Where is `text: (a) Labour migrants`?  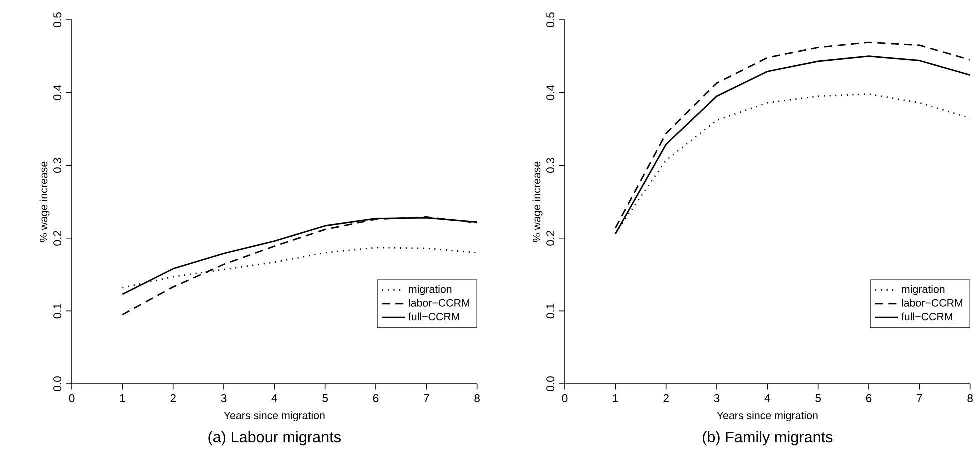 text: (a) Labour migrants is located at coordinates (274, 438).